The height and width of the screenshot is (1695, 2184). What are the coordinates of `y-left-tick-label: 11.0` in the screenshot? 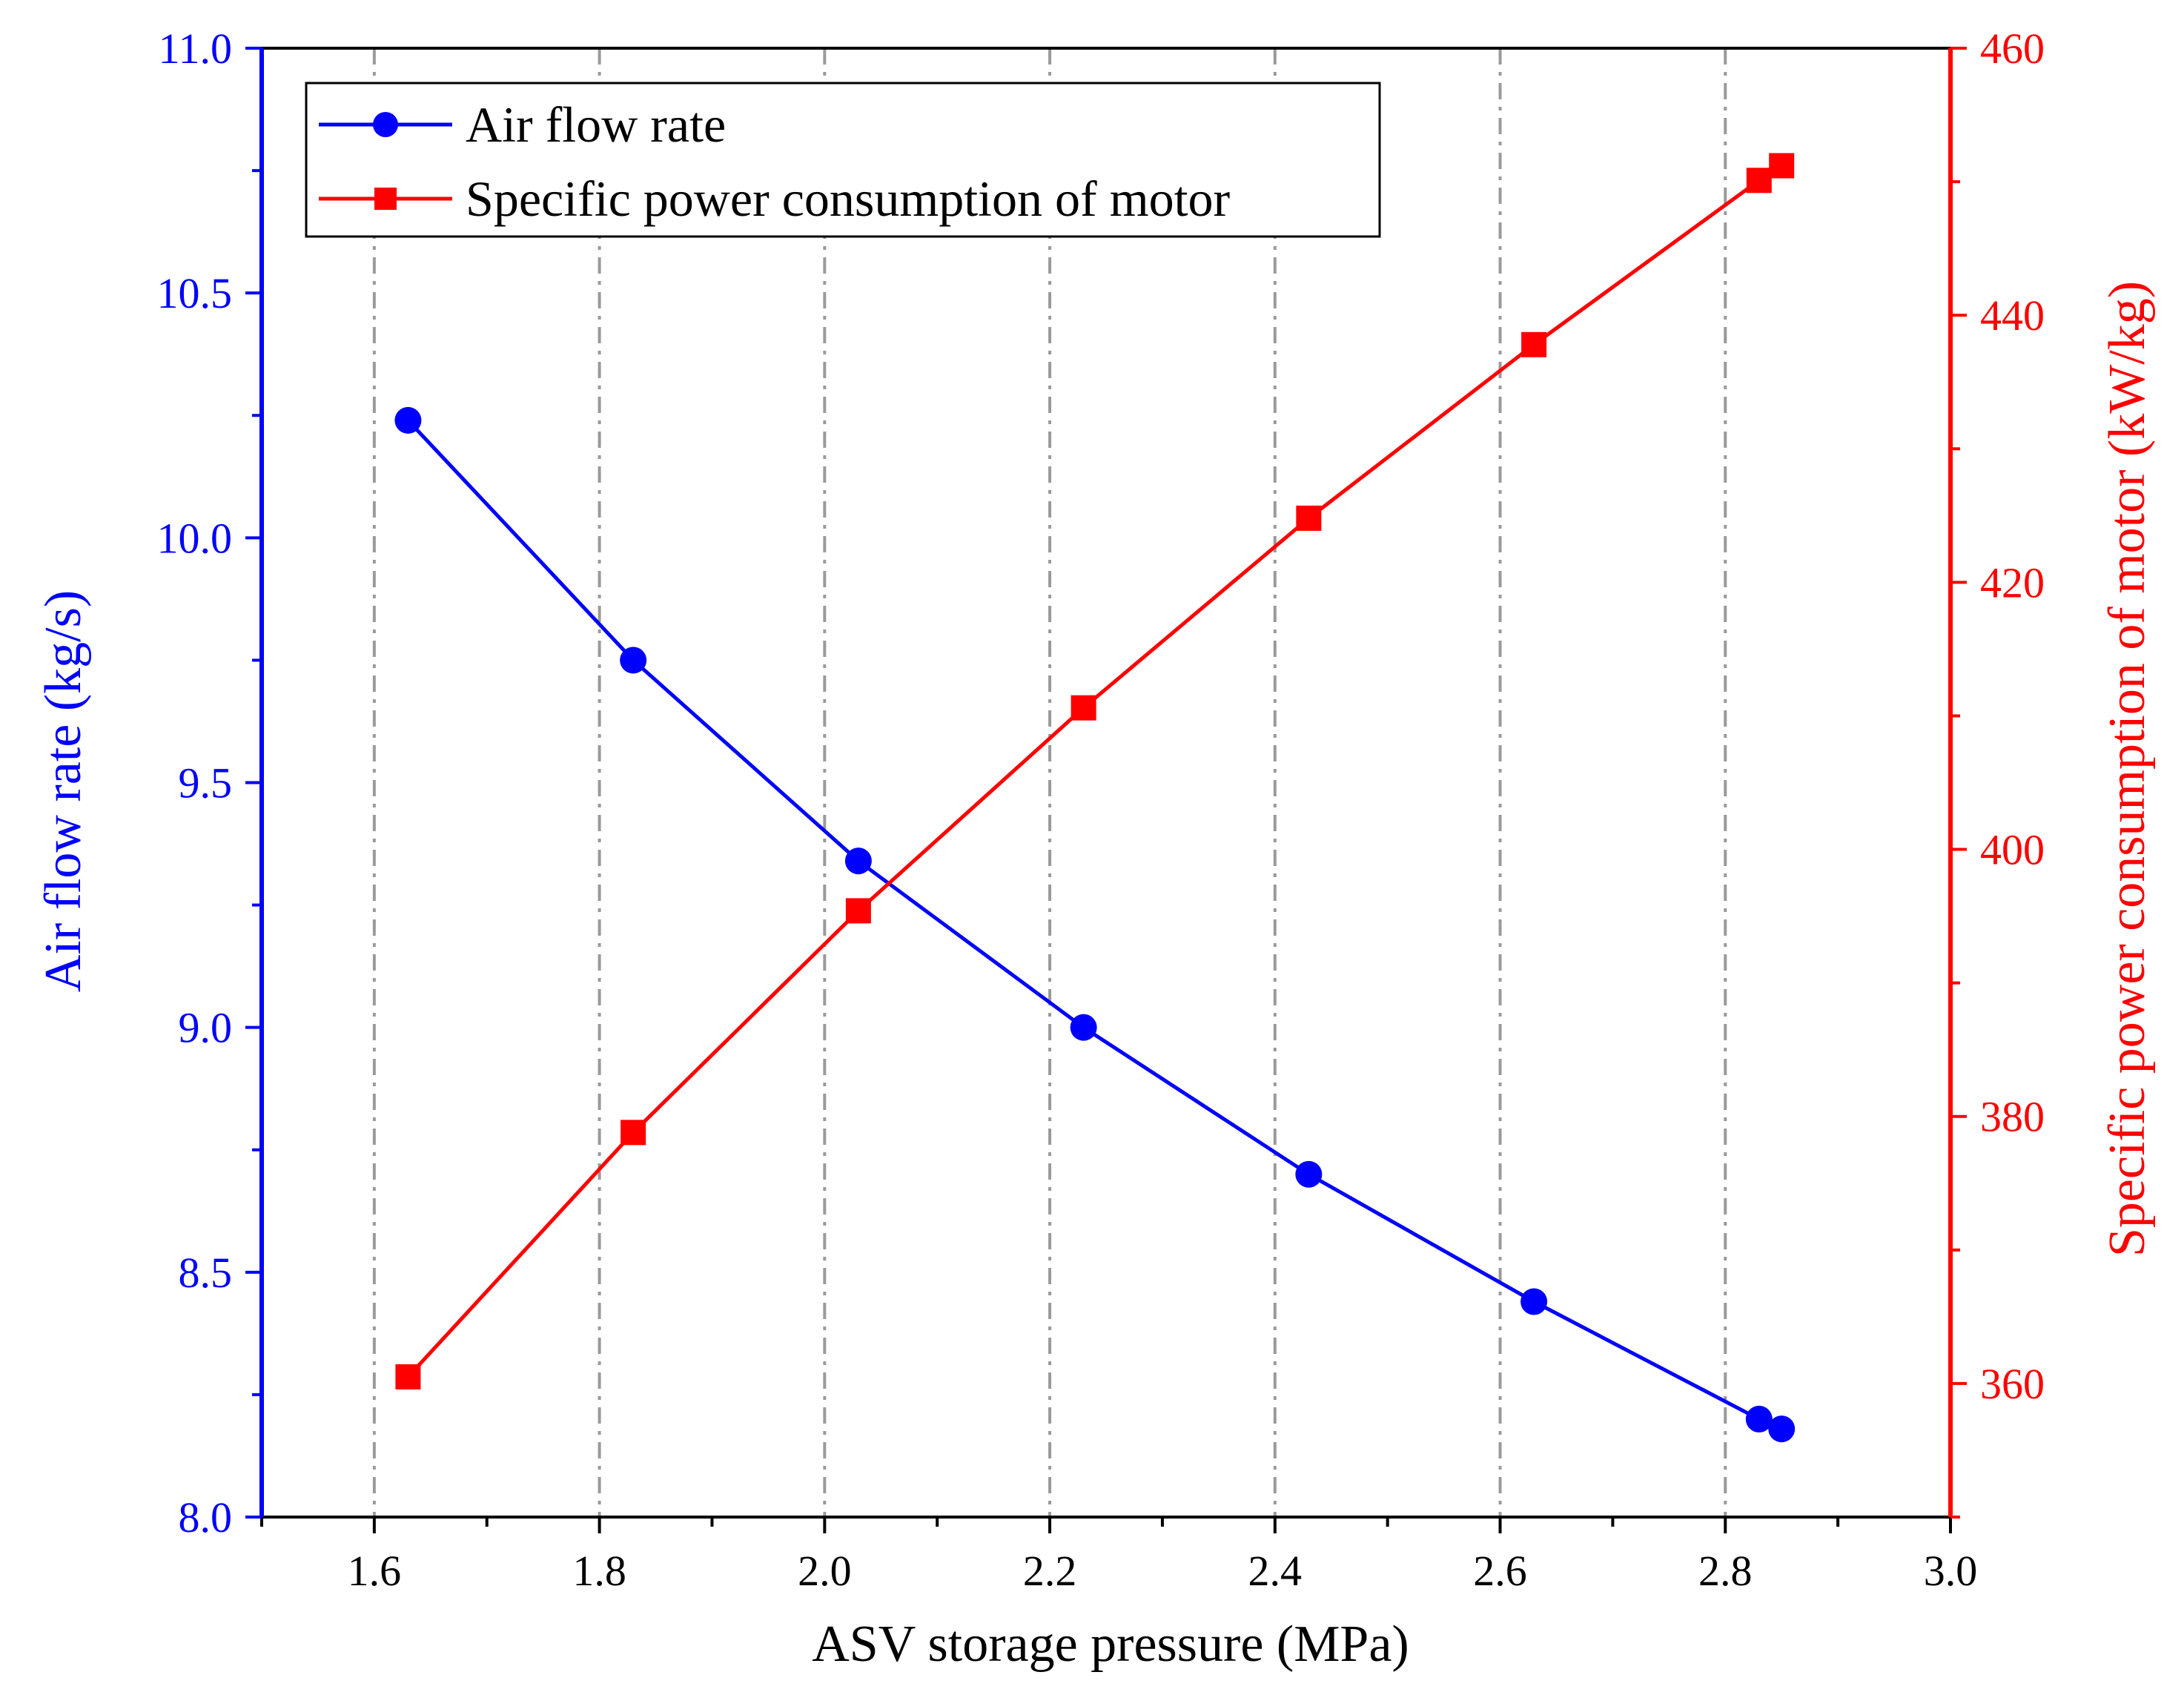 It's located at (195, 48).